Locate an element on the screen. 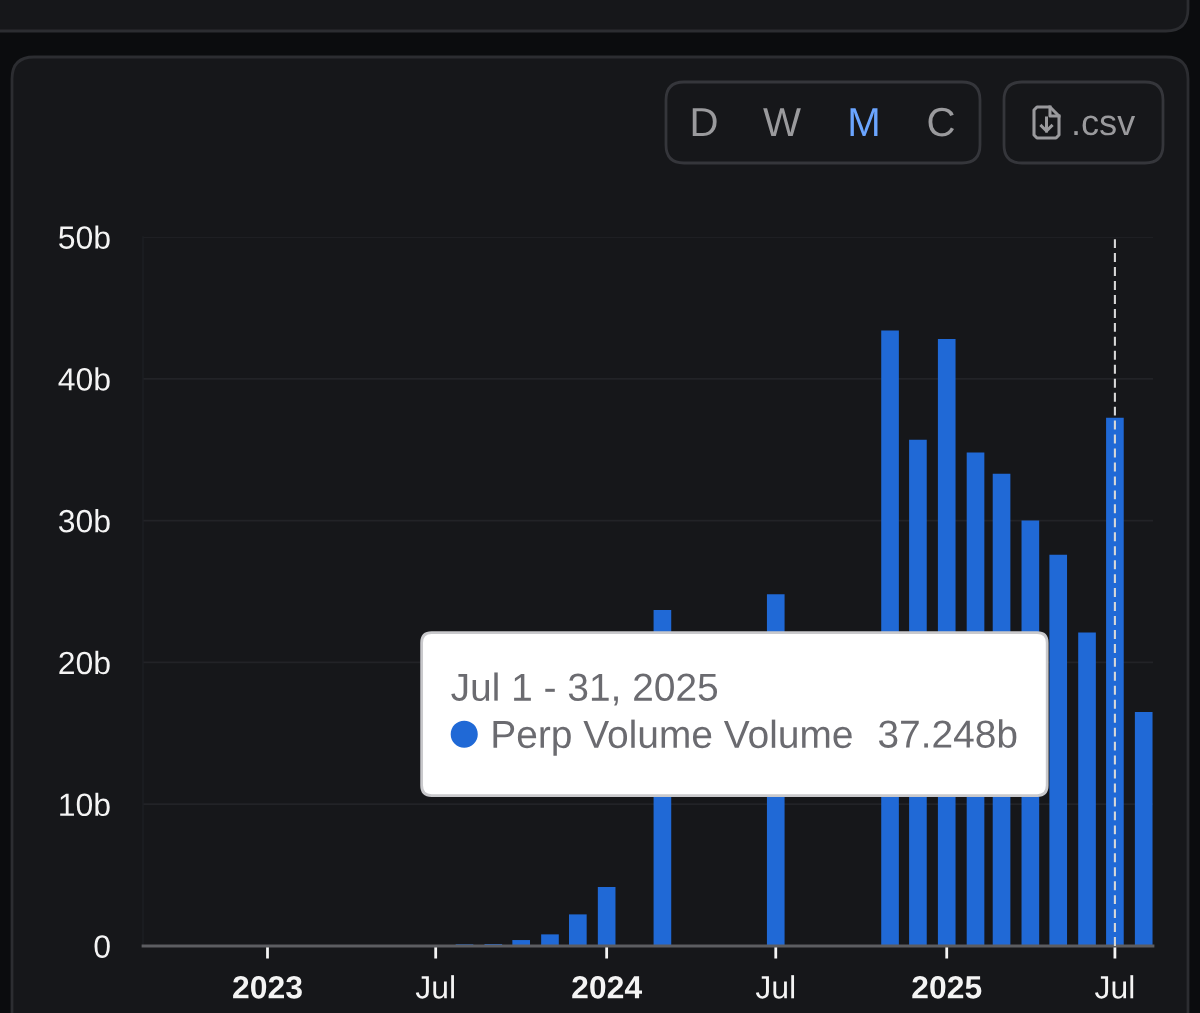 Image resolution: width=1200 pixels, height=1013 pixels. y-tick-label: 10b is located at coordinates (85, 804).